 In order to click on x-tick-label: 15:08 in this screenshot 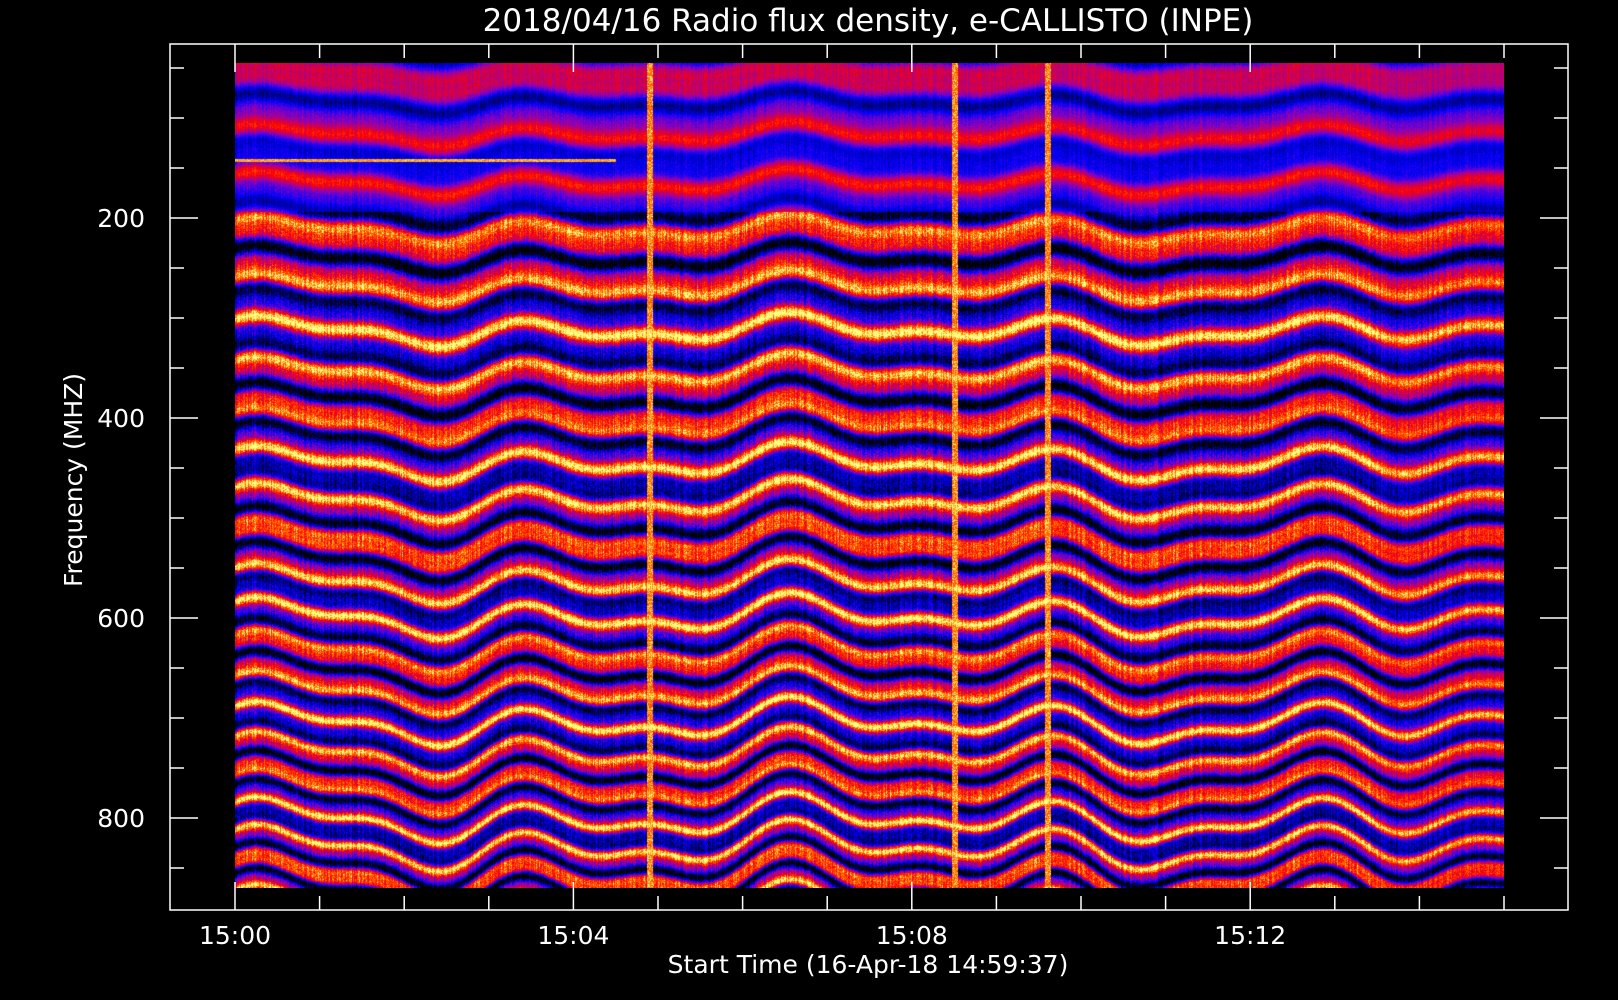, I will do `click(912, 935)`.